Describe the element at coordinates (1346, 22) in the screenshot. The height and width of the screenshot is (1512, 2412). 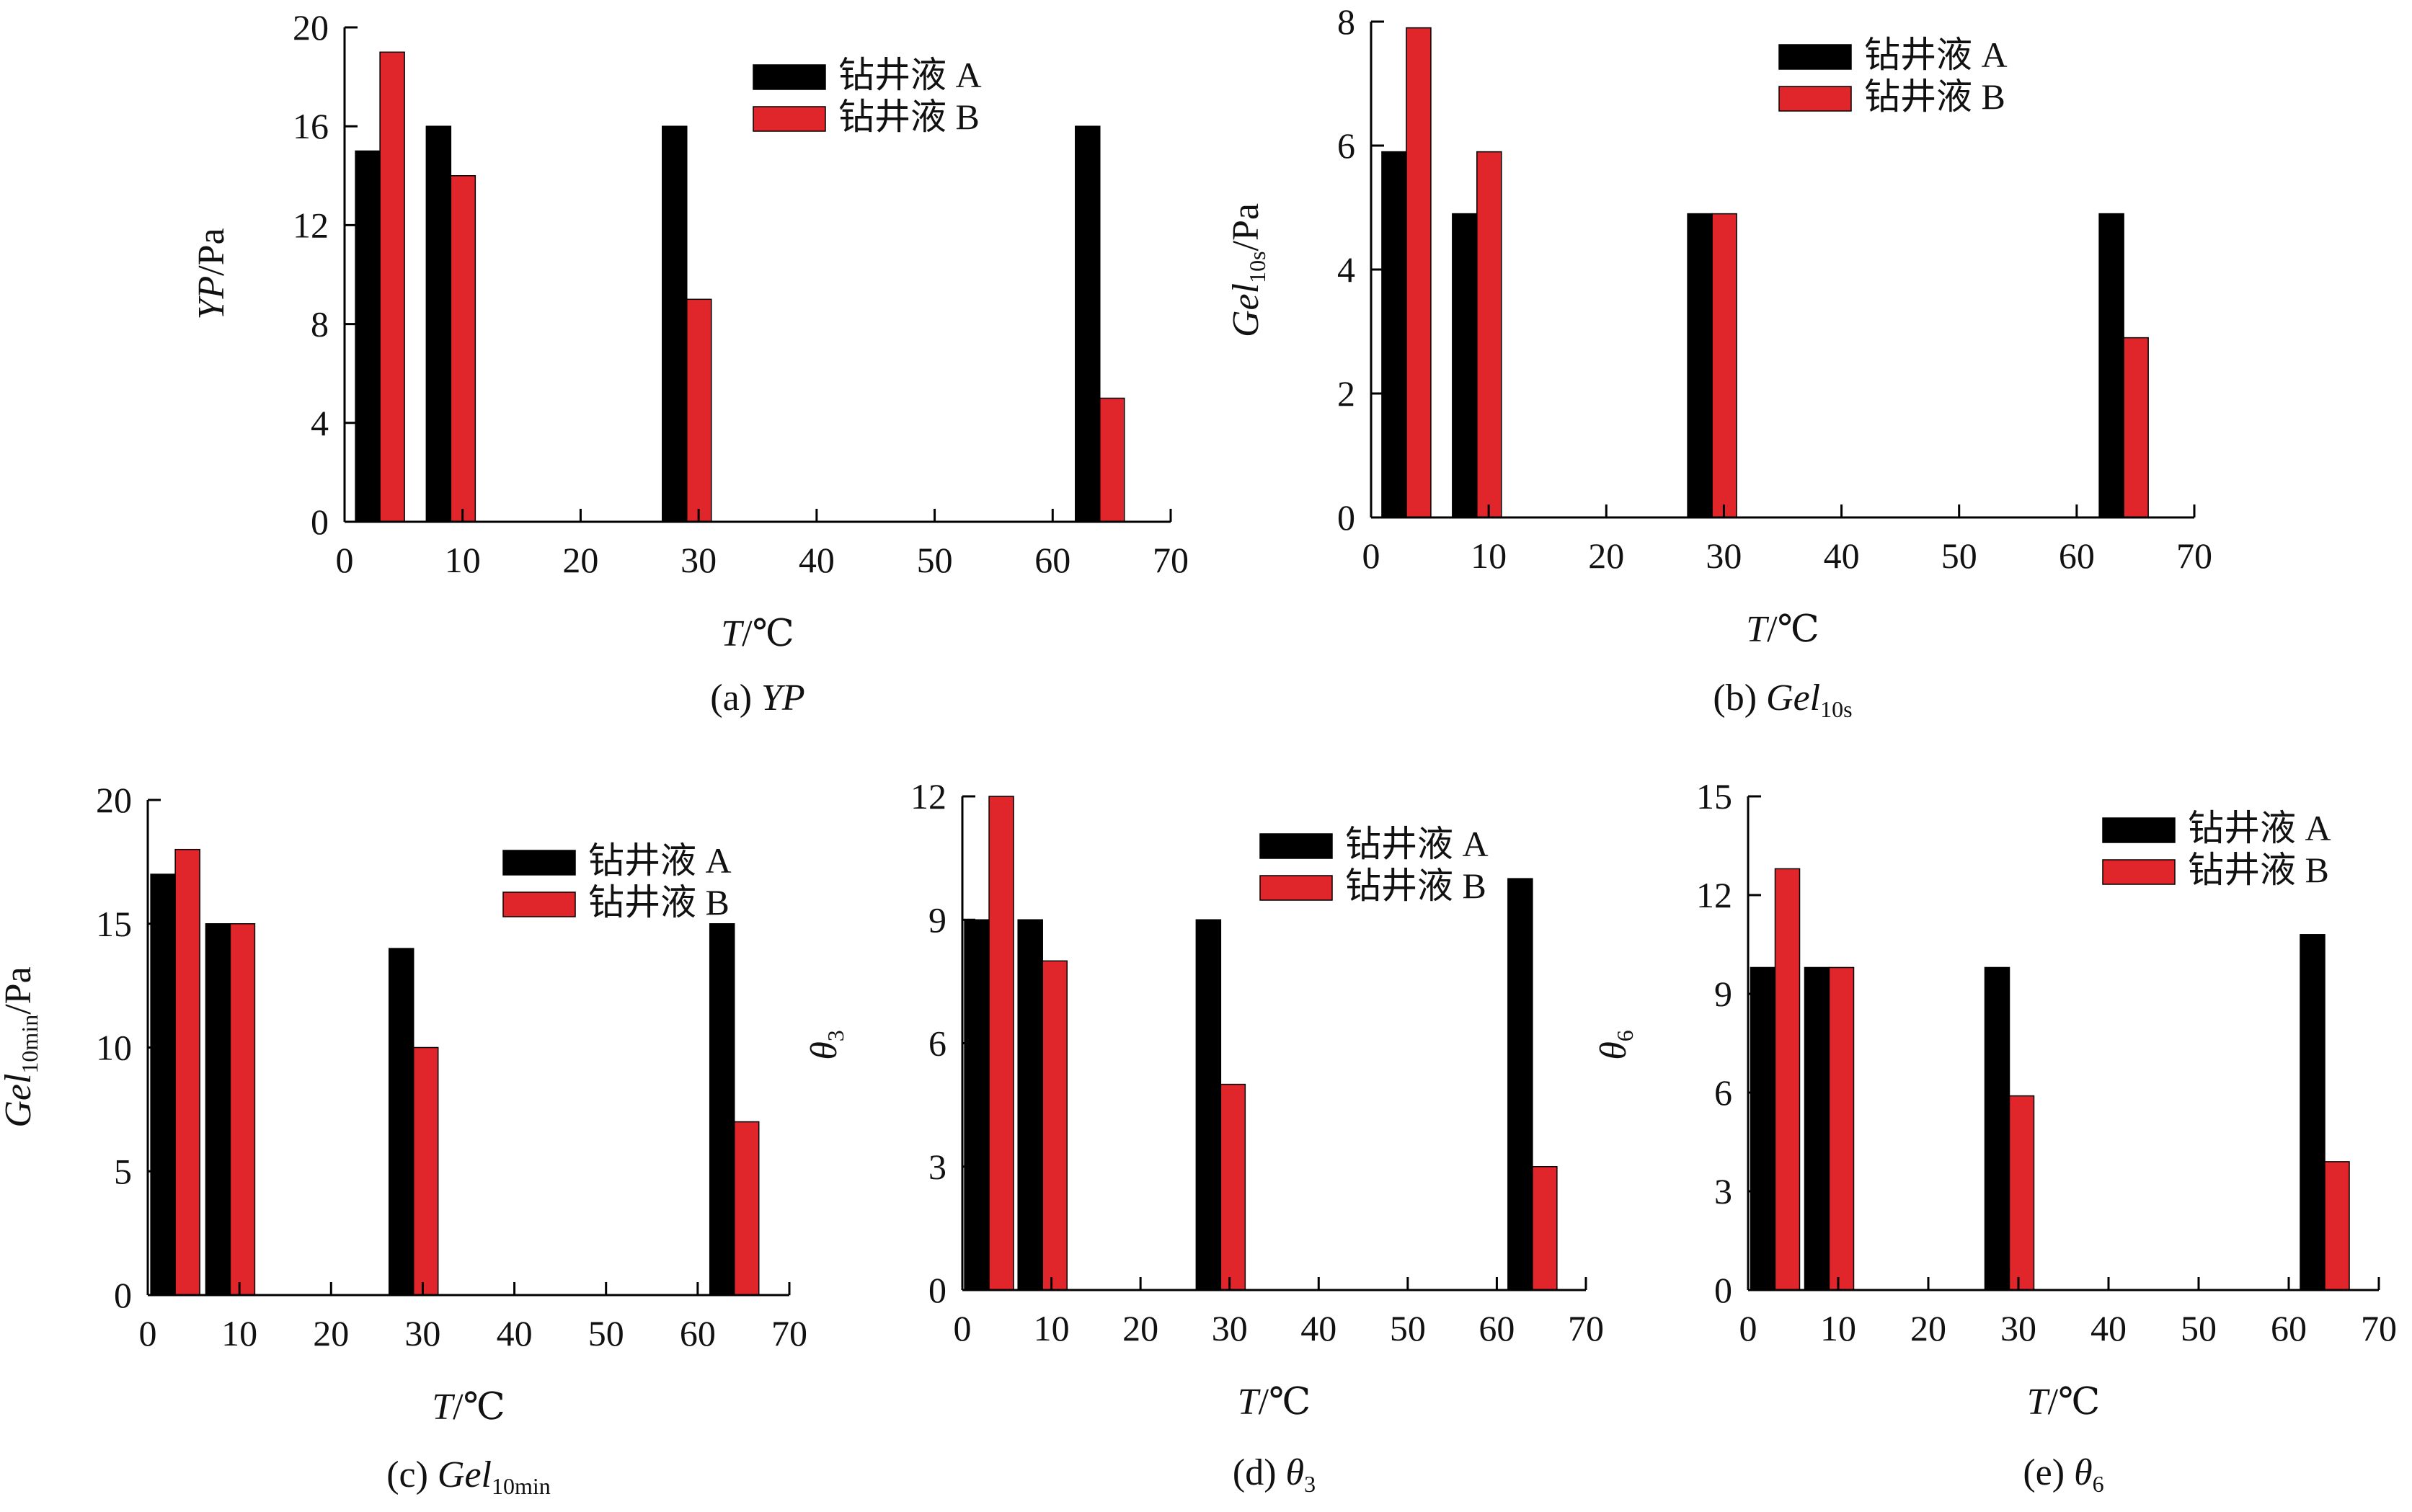
I see `y-tick-label: 8` at that location.